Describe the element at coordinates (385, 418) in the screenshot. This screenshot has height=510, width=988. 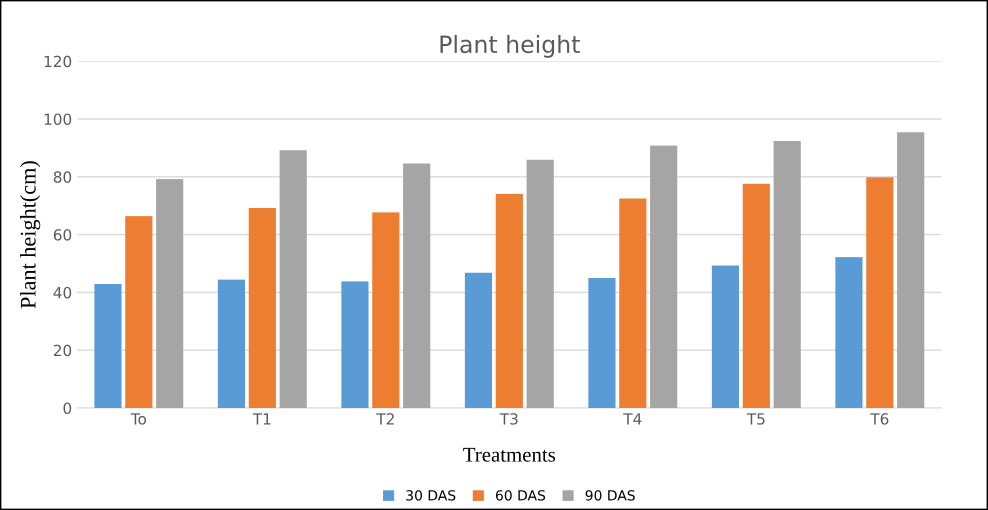
I see `x-tick-label: T2` at that location.